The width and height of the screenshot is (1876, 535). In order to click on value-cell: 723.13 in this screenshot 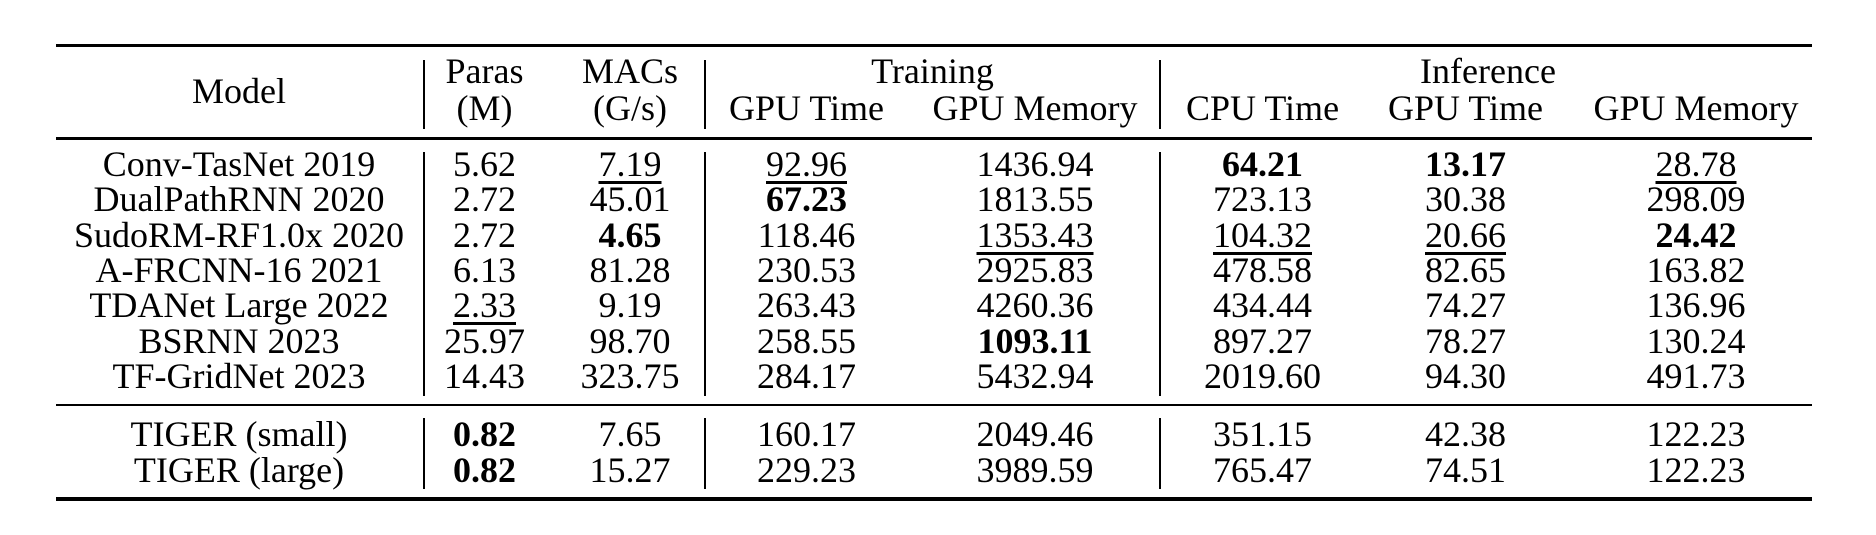, I will do `click(1262, 199)`.